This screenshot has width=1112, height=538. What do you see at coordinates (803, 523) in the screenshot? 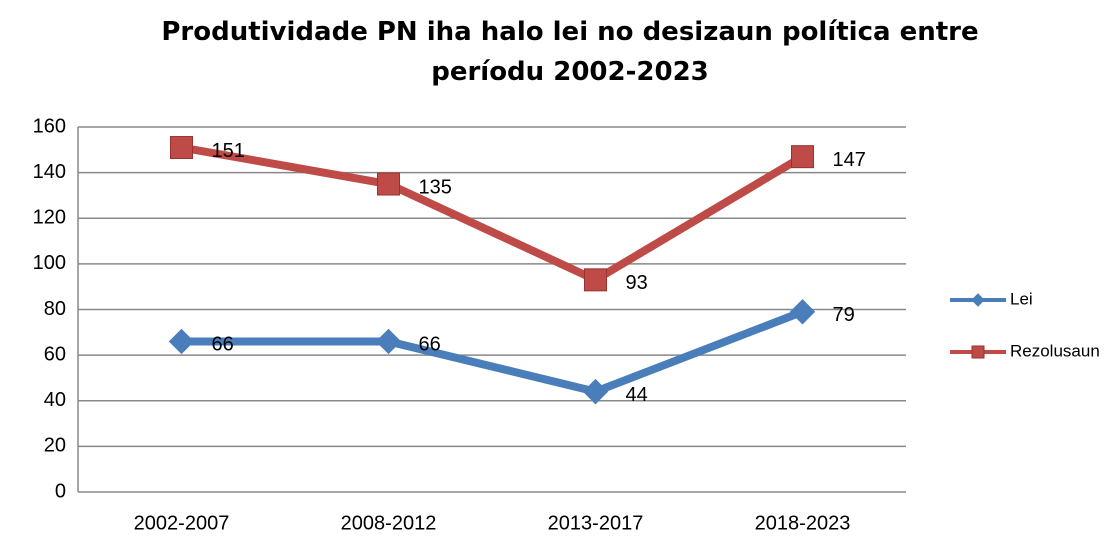
I see `x-tick-label: 2018-2023` at bounding box center [803, 523].